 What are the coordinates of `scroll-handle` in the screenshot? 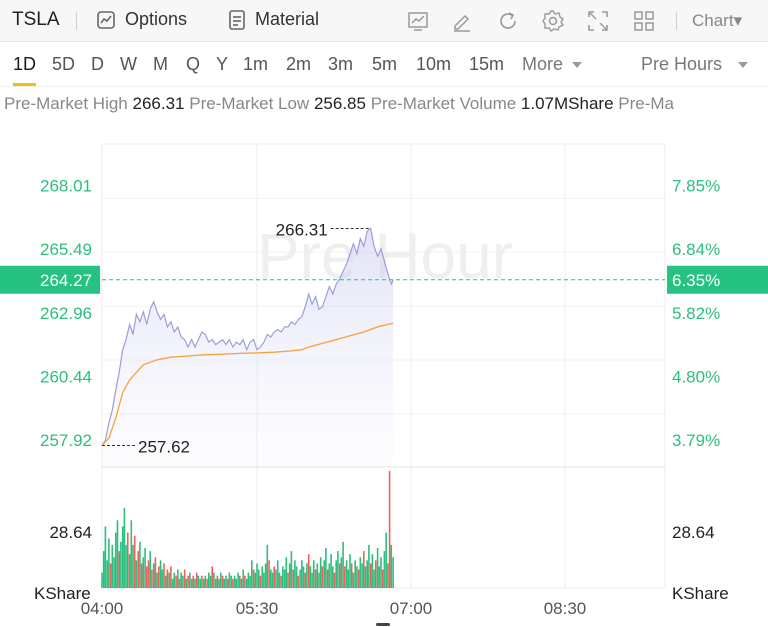 It's located at (383, 624).